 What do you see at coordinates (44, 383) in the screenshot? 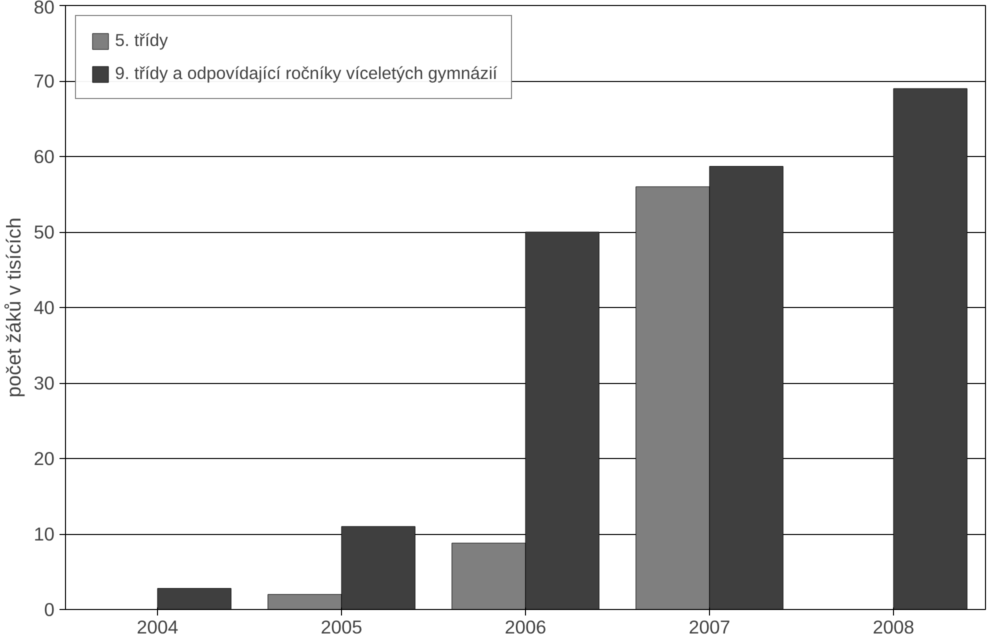
I see `y-tick-label: 30` at bounding box center [44, 383].